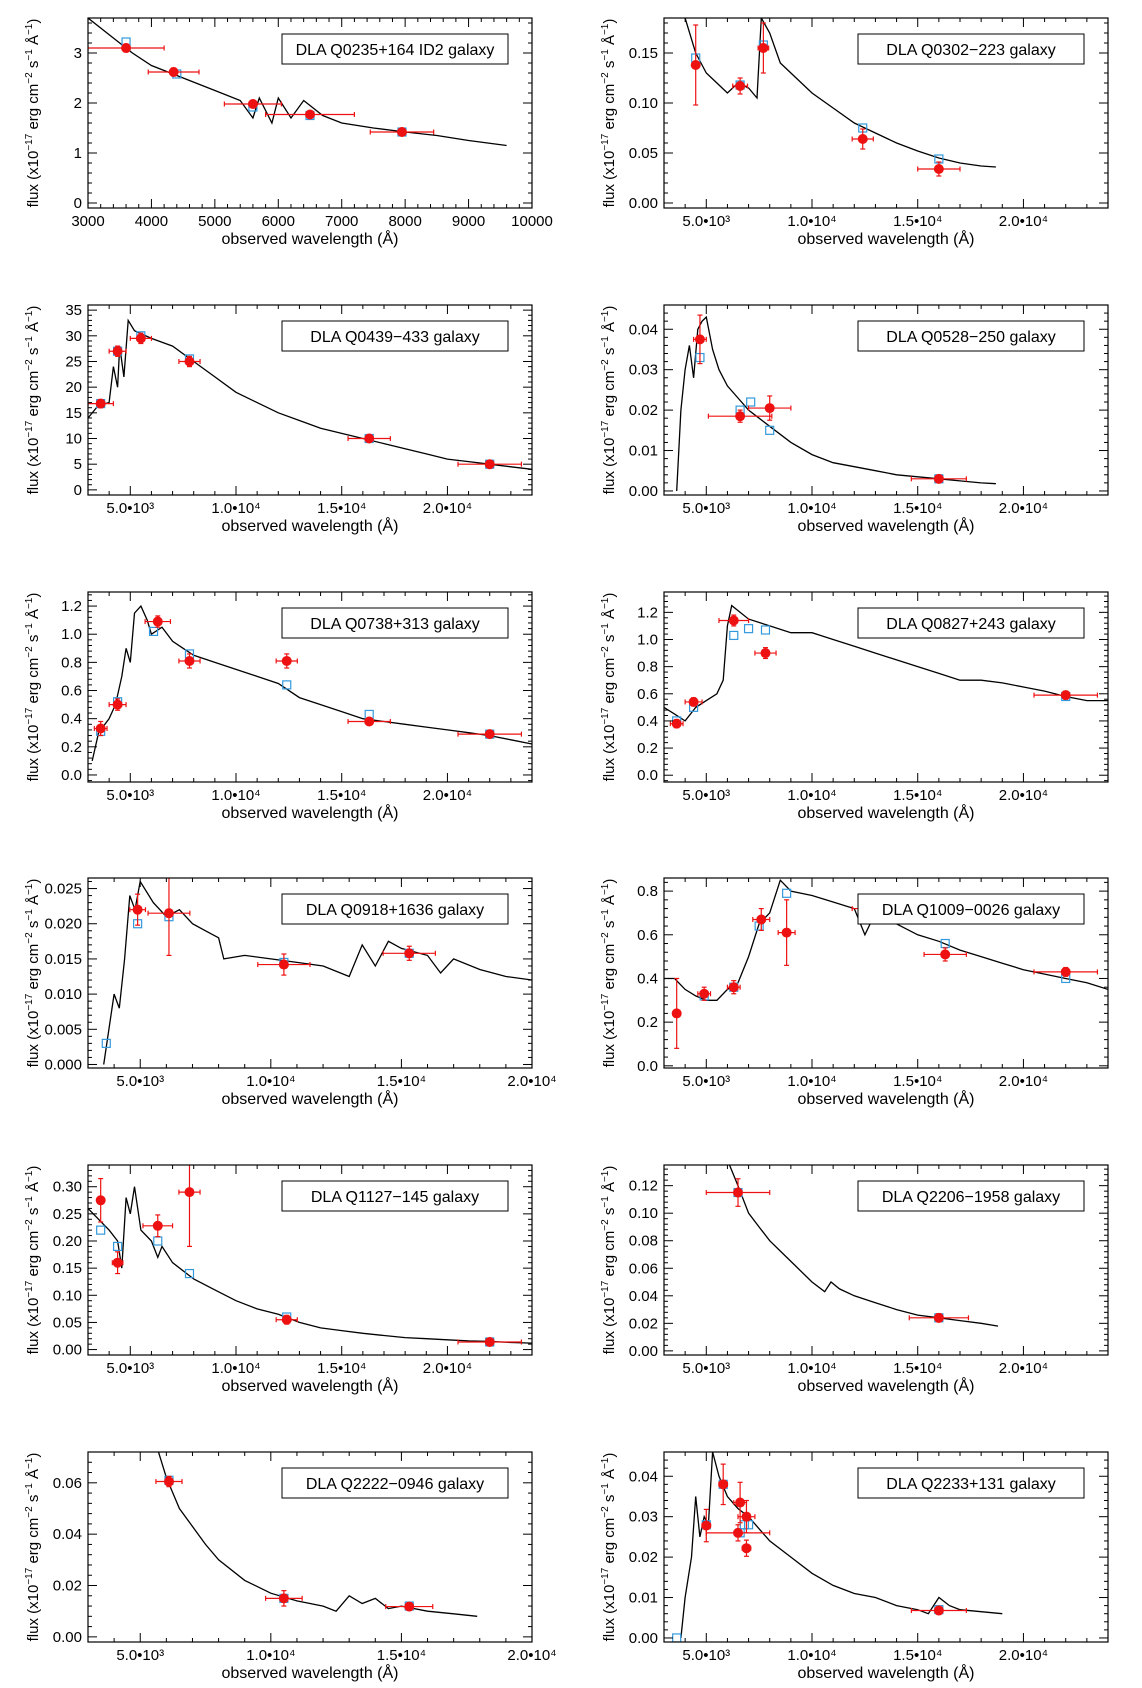  Describe the element at coordinates (971, 910) in the screenshot. I see `chart-title: DLA Q1009−0026 galaxy` at that location.